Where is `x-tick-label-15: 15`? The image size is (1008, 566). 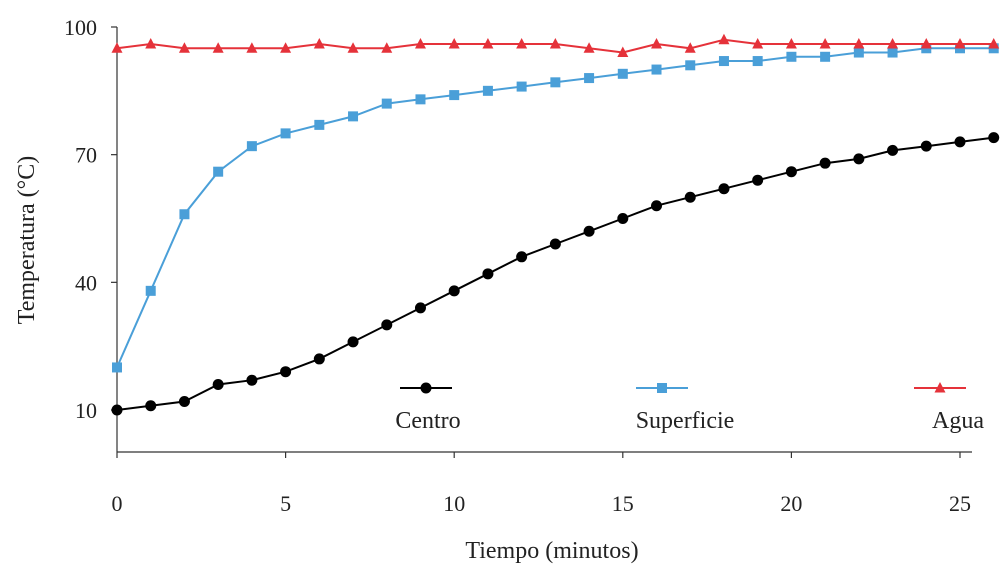
x-tick-label-15: 15 is located at coordinates (623, 503).